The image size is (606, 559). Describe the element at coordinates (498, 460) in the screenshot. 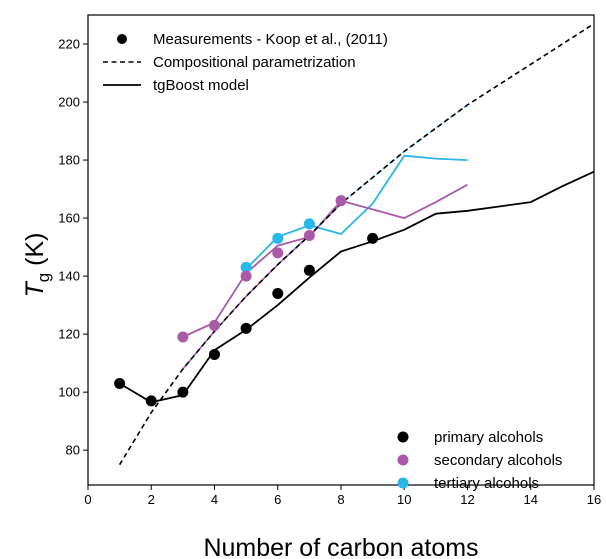

I see `legend-bottom-label: secondary alcohols` at that location.